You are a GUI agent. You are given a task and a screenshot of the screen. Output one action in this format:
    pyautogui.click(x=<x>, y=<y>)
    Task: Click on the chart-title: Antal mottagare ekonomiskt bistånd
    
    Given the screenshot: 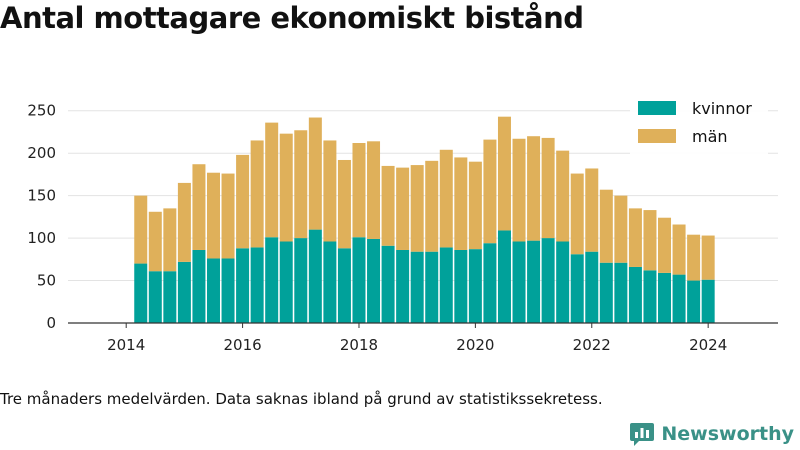 What is the action you would take?
    pyautogui.click(x=292, y=18)
    